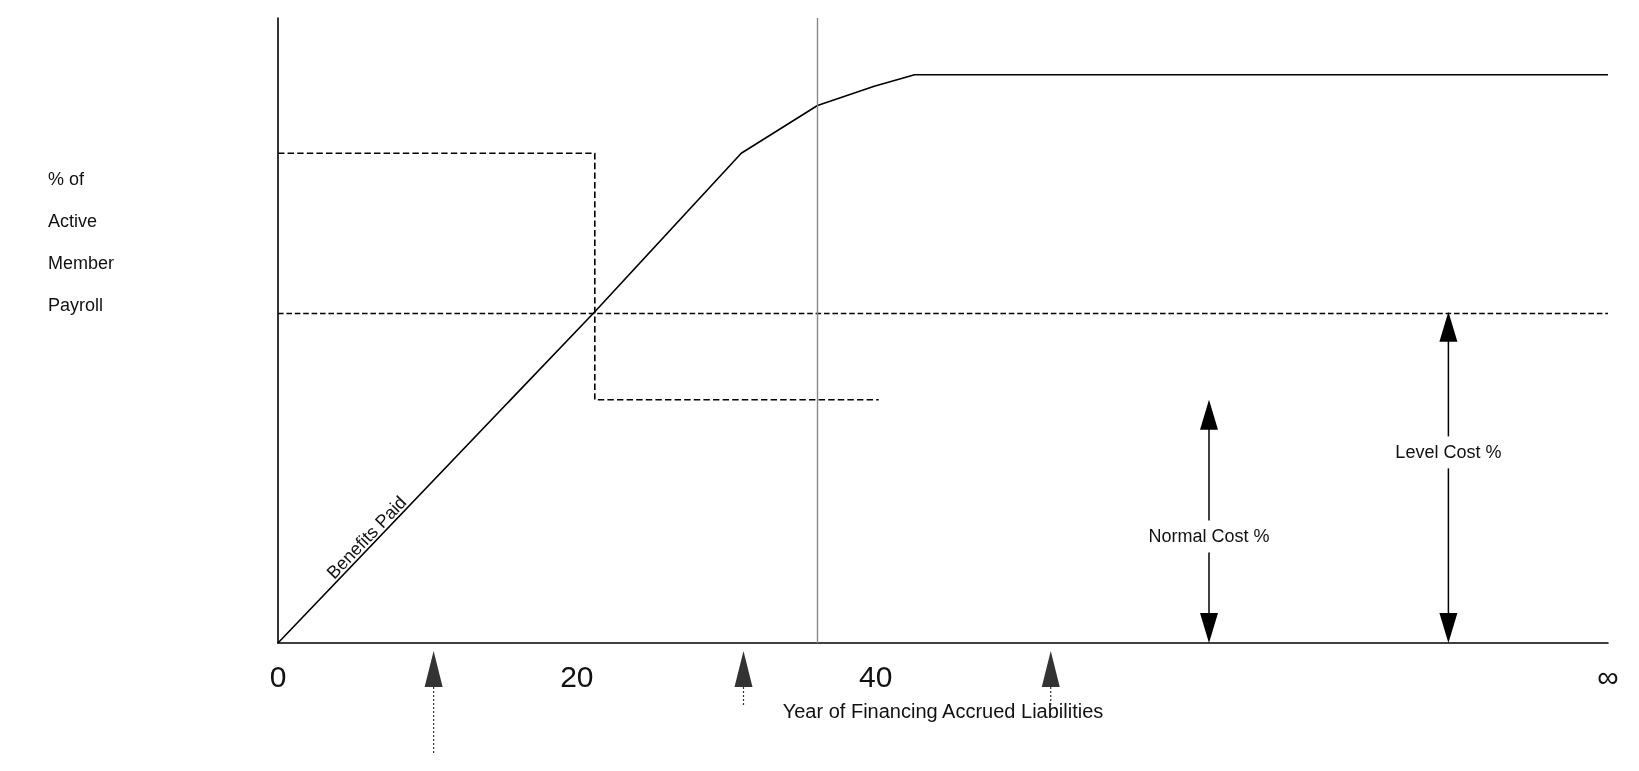  Describe the element at coordinates (1209, 536) in the screenshot. I see `annotation: Normal Cost %` at that location.